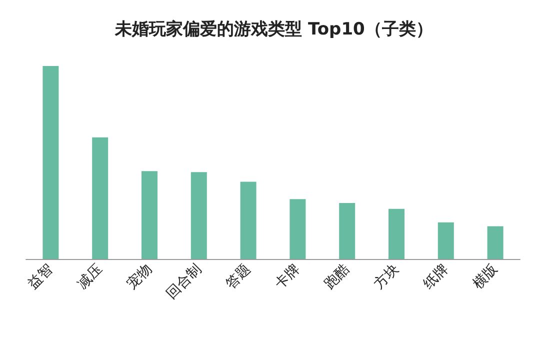 This screenshot has height=340, width=548. Describe the element at coordinates (386, 276) in the screenshot. I see `x-tick-label: 方块` at that location.